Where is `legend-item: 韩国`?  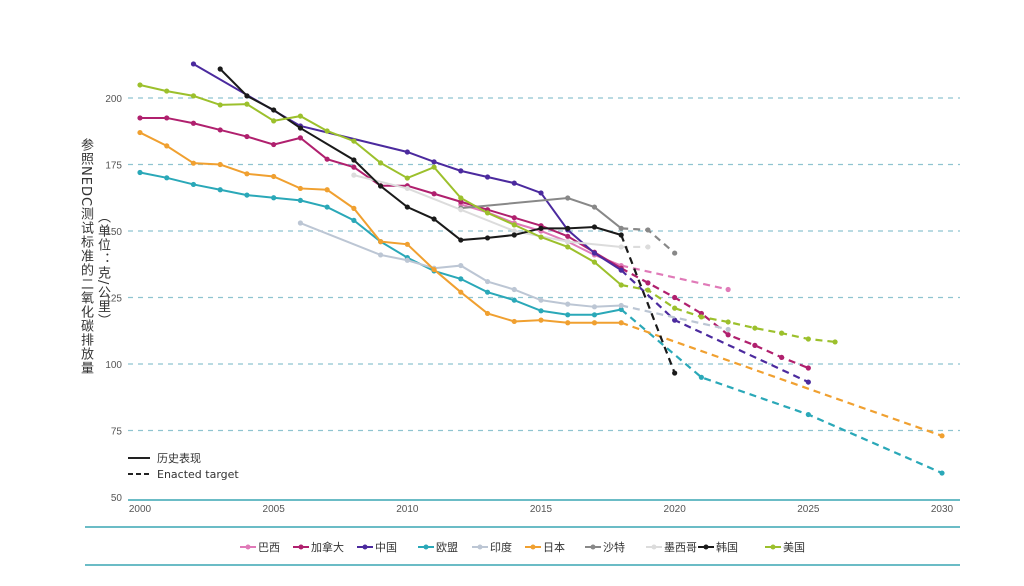 legend-item: 韩国 is located at coordinates (718, 547).